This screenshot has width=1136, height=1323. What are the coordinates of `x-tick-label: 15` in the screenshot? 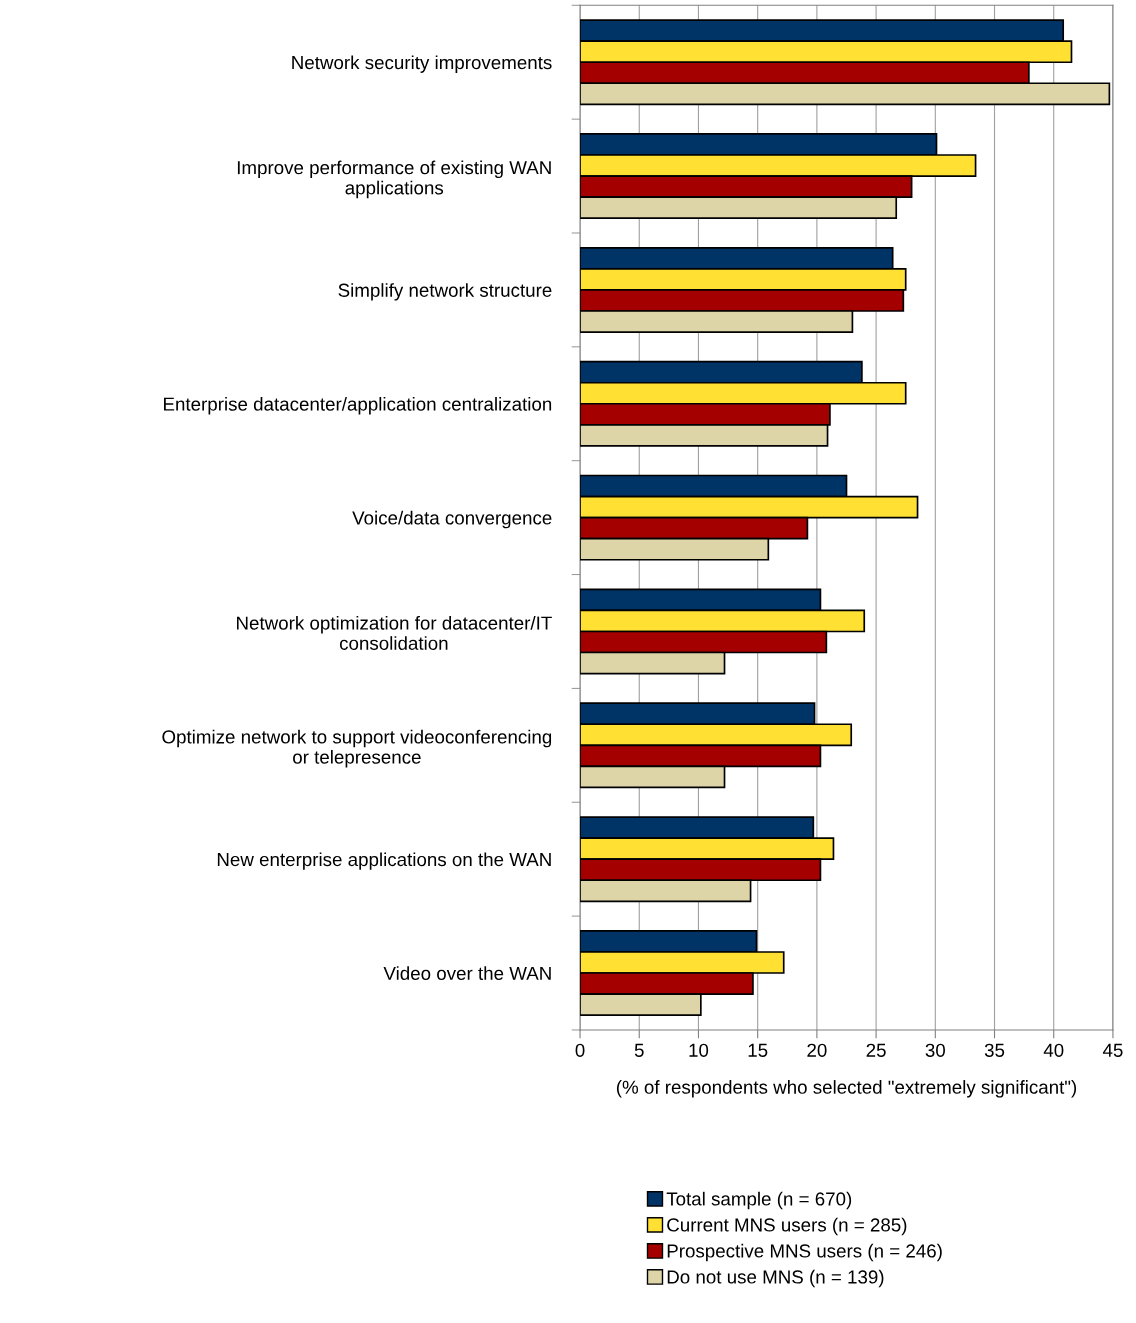 It's located at (758, 1050).